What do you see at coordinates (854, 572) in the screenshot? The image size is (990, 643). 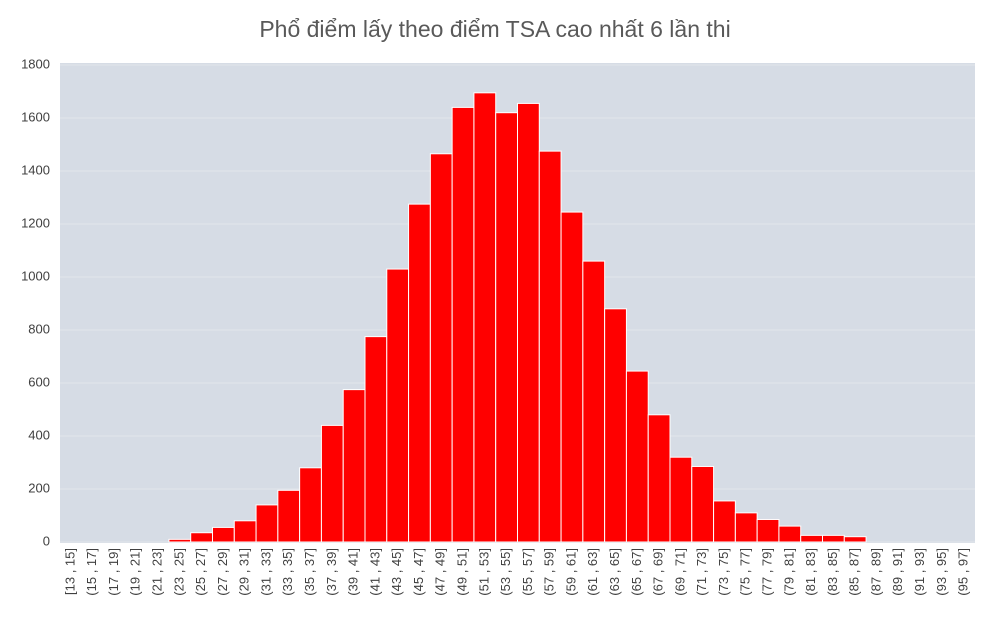 I see `x-tick-label: (85 , 87]` at bounding box center [854, 572].